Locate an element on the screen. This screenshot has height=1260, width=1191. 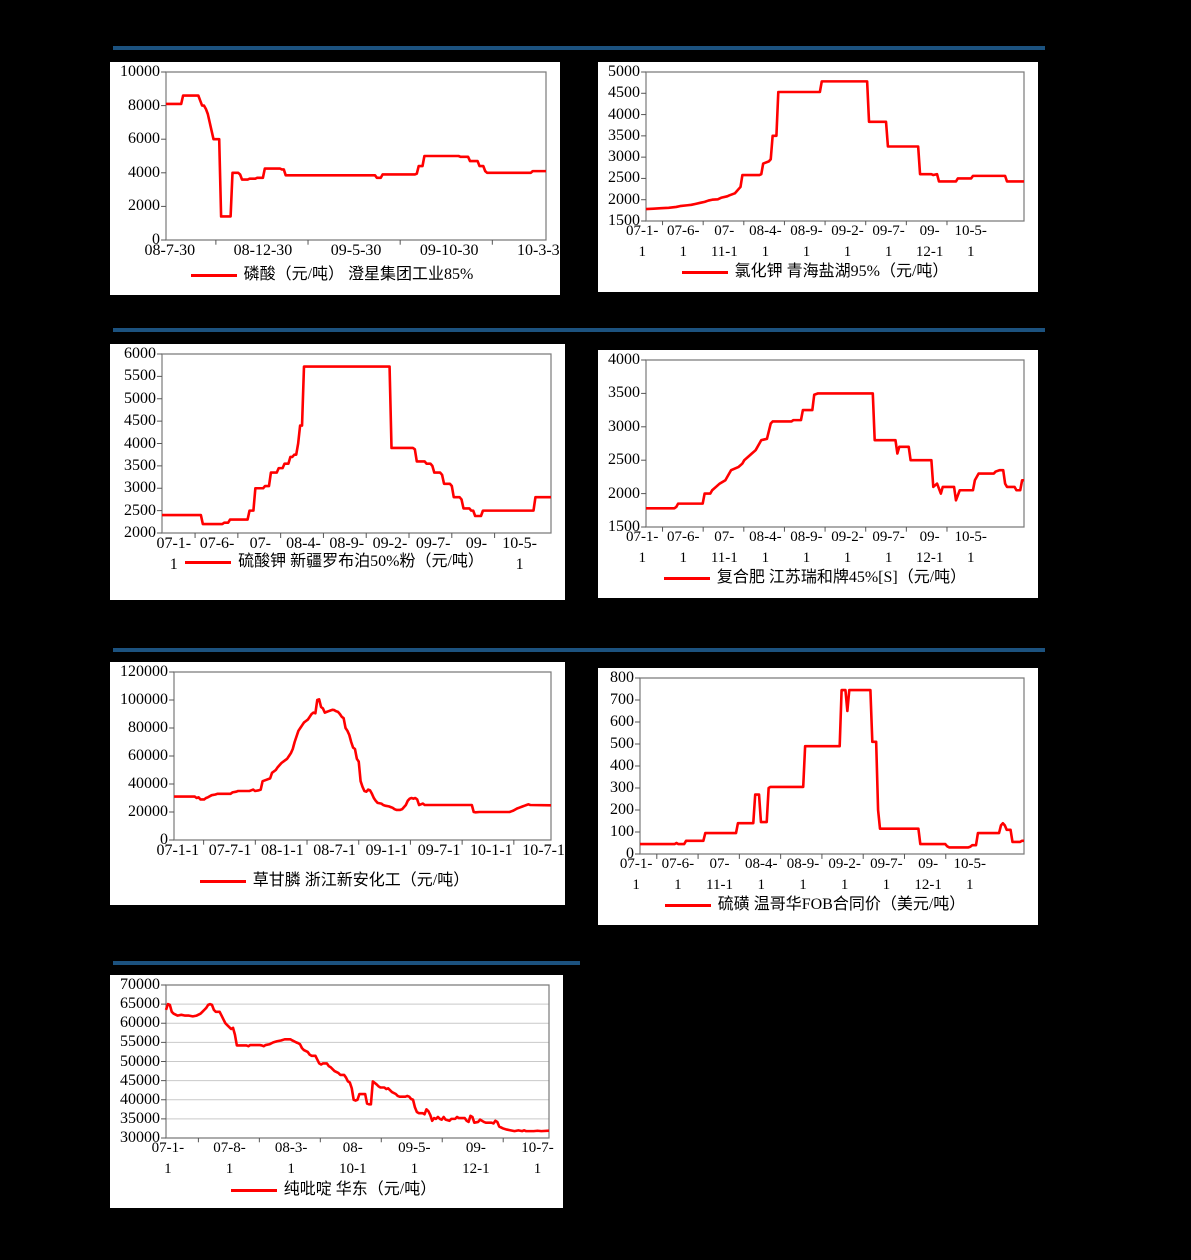
y-axis: 6000 5500 5000 4500 4000 3500 3000 2500 2000 is located at coordinates (138, 443).